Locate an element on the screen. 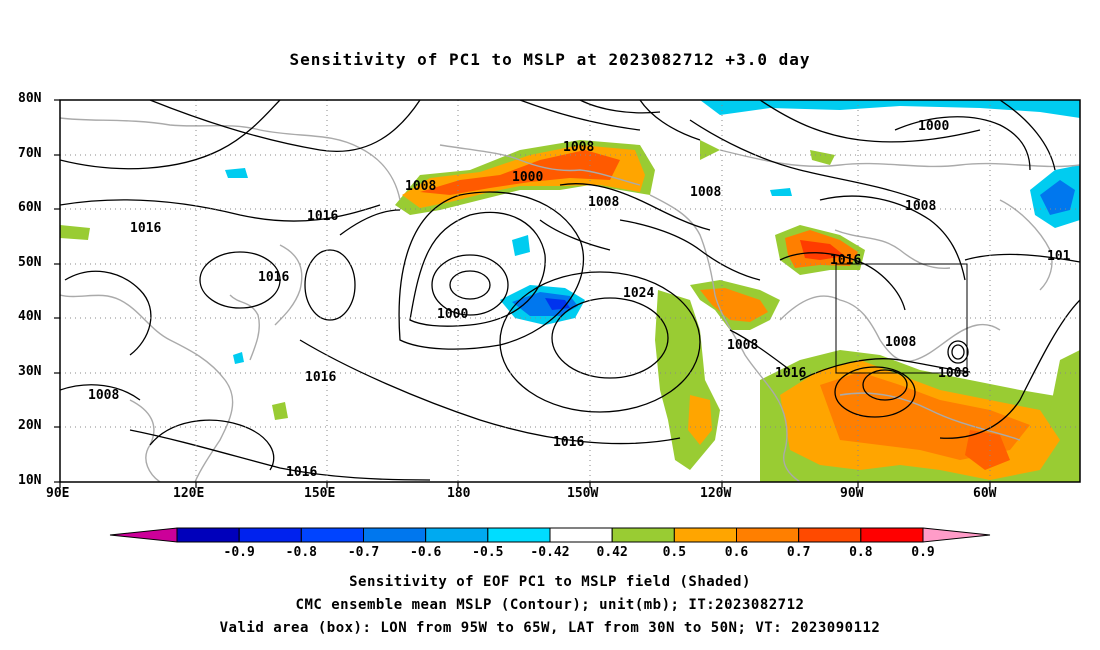  lat-label-40n: 40N is located at coordinates (30, 316).